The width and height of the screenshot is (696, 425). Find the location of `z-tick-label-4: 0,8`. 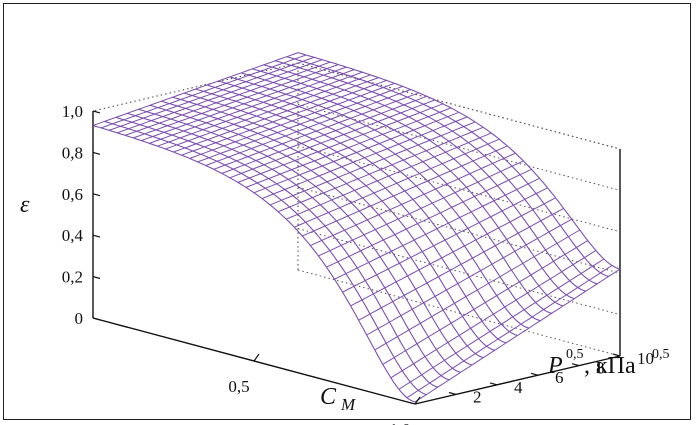

z-tick-label-4: 0,8 is located at coordinates (72, 152).